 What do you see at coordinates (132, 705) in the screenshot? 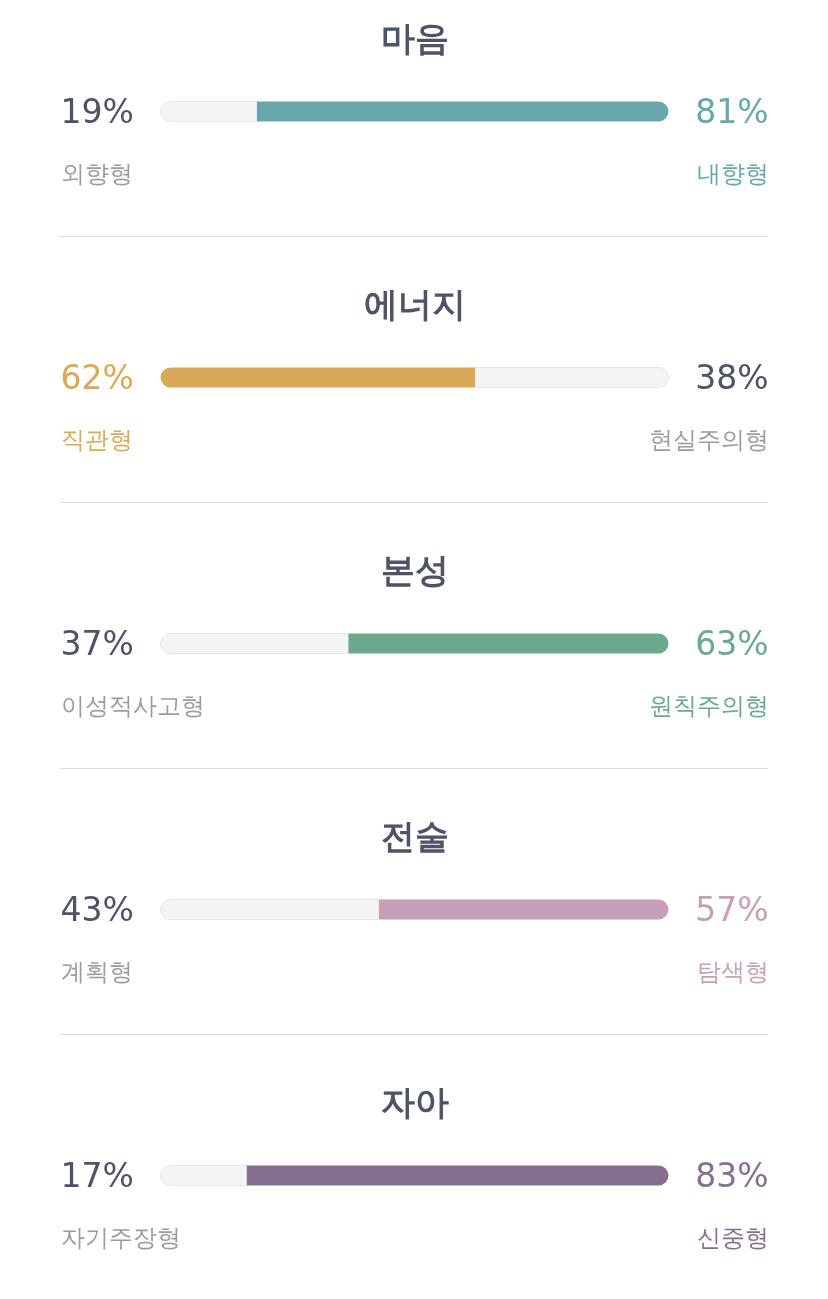
I see `series-label: 이성적사고형` at bounding box center [132, 705].